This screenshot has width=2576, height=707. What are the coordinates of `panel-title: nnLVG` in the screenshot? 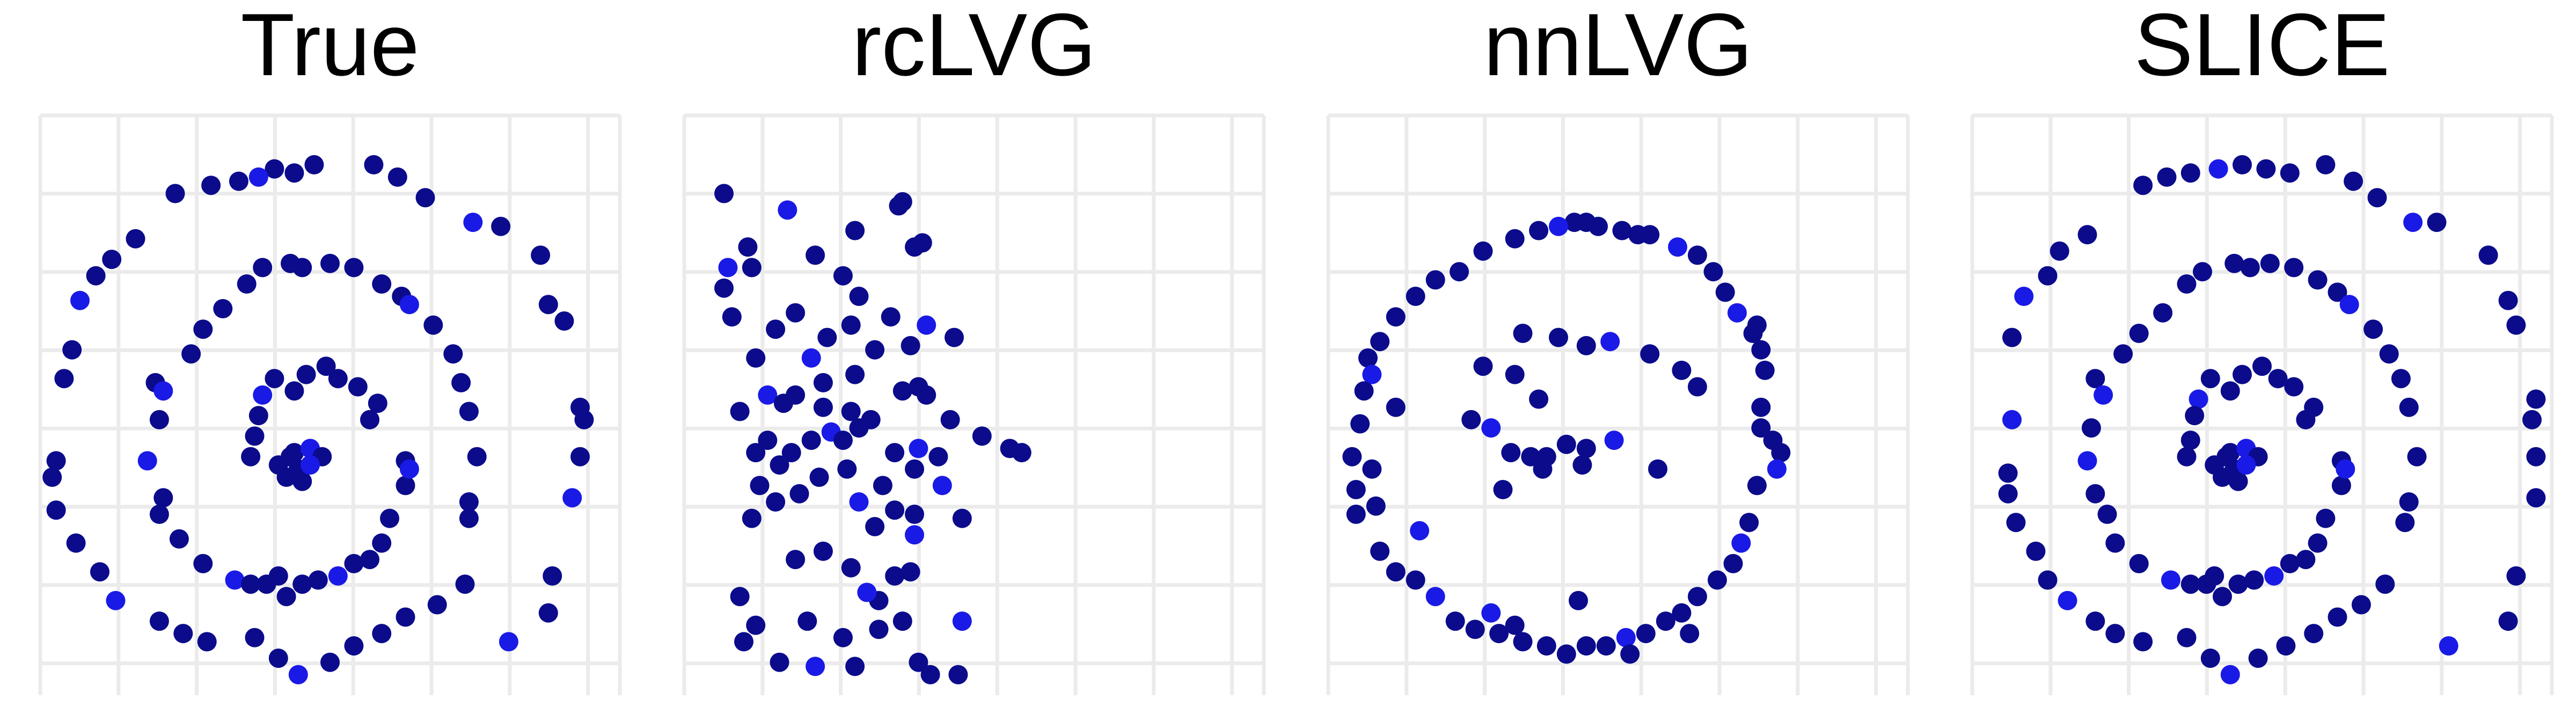 It's located at (1617, 47).